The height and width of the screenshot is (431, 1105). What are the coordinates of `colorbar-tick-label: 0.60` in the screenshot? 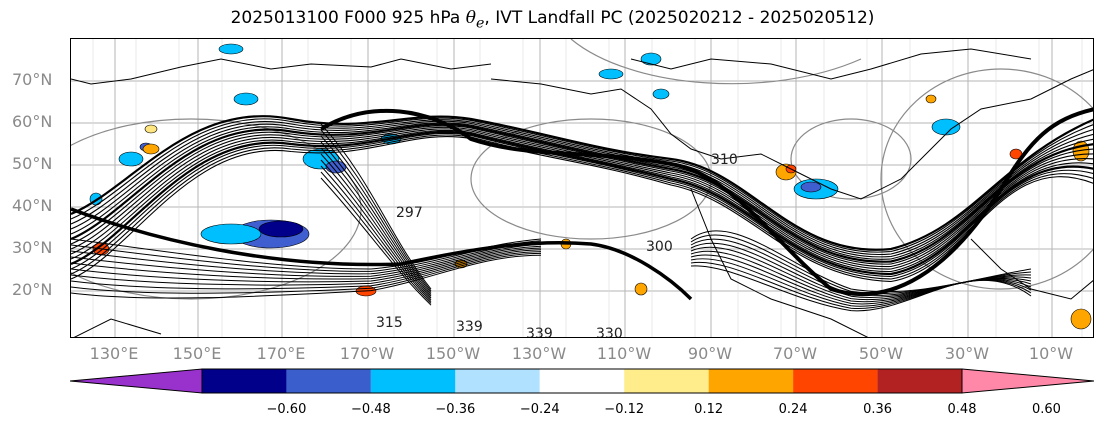 It's located at (1046, 409).